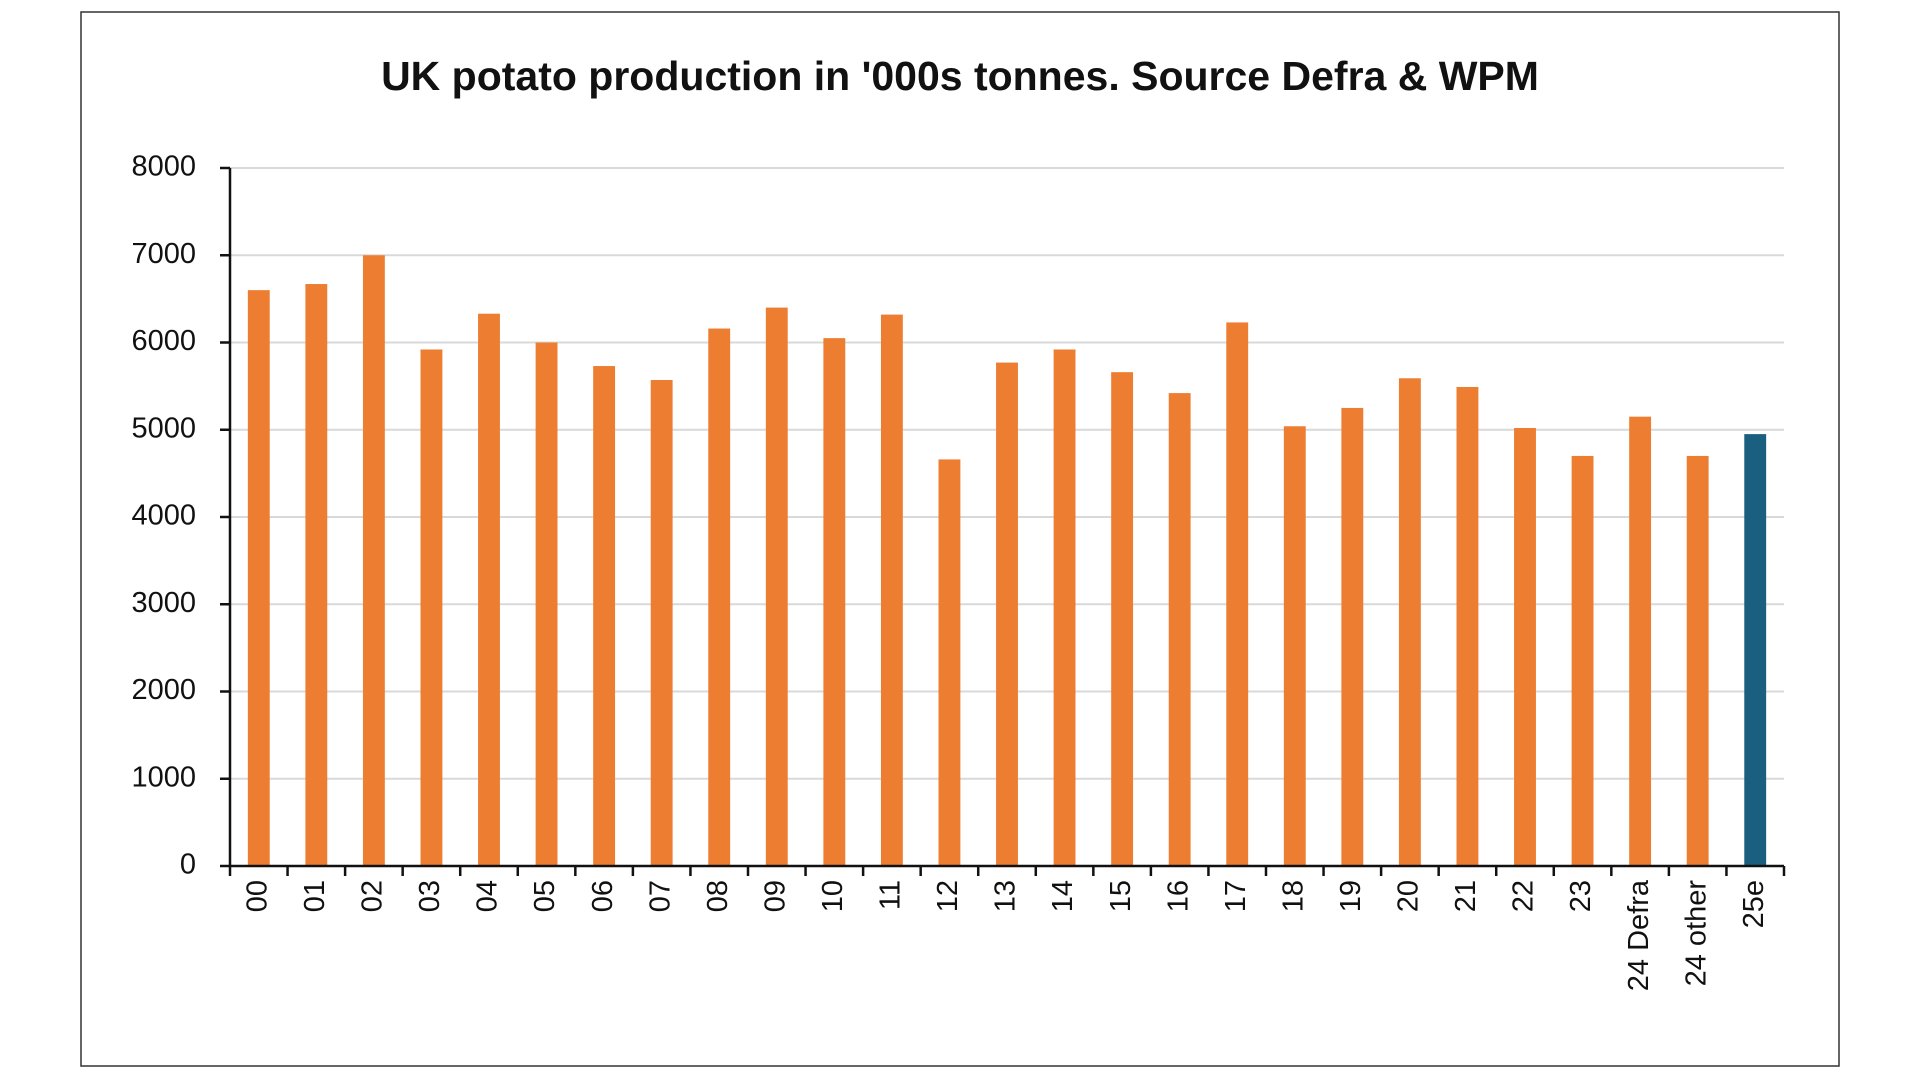 This screenshot has height=1080, width=1920. Describe the element at coordinates (1293, 896) in the screenshot. I see `x-tick-label: 18` at that location.